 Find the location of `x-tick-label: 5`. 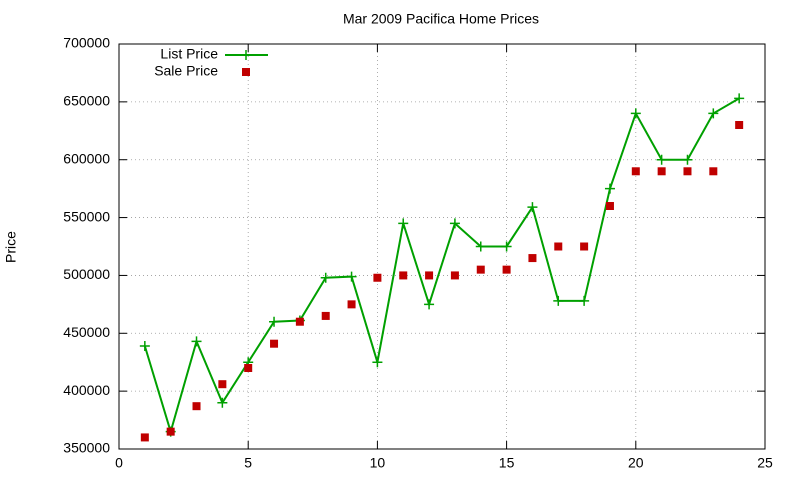

x-tick-label: 5 is located at coordinates (248, 463).